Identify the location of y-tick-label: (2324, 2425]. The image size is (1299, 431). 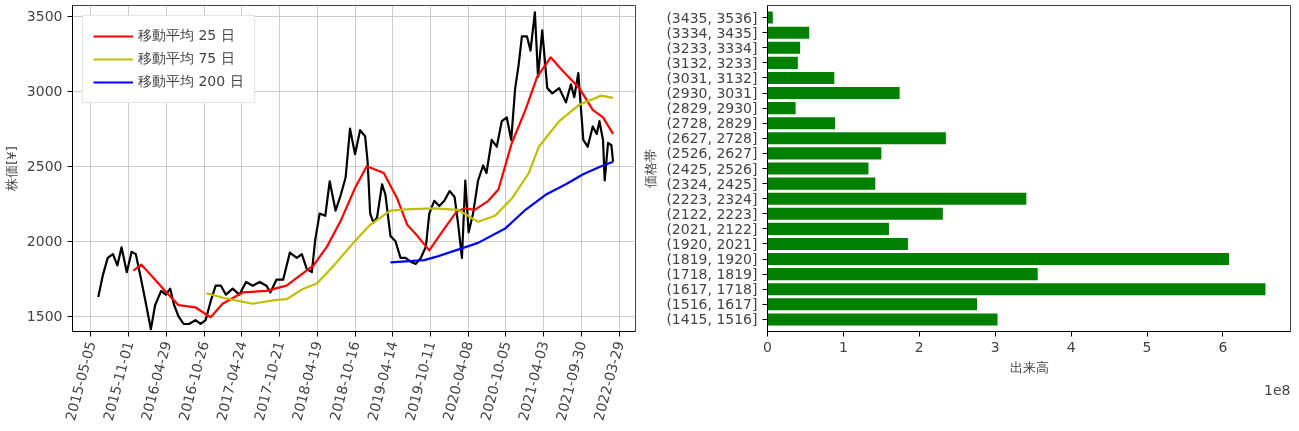
(712, 183).